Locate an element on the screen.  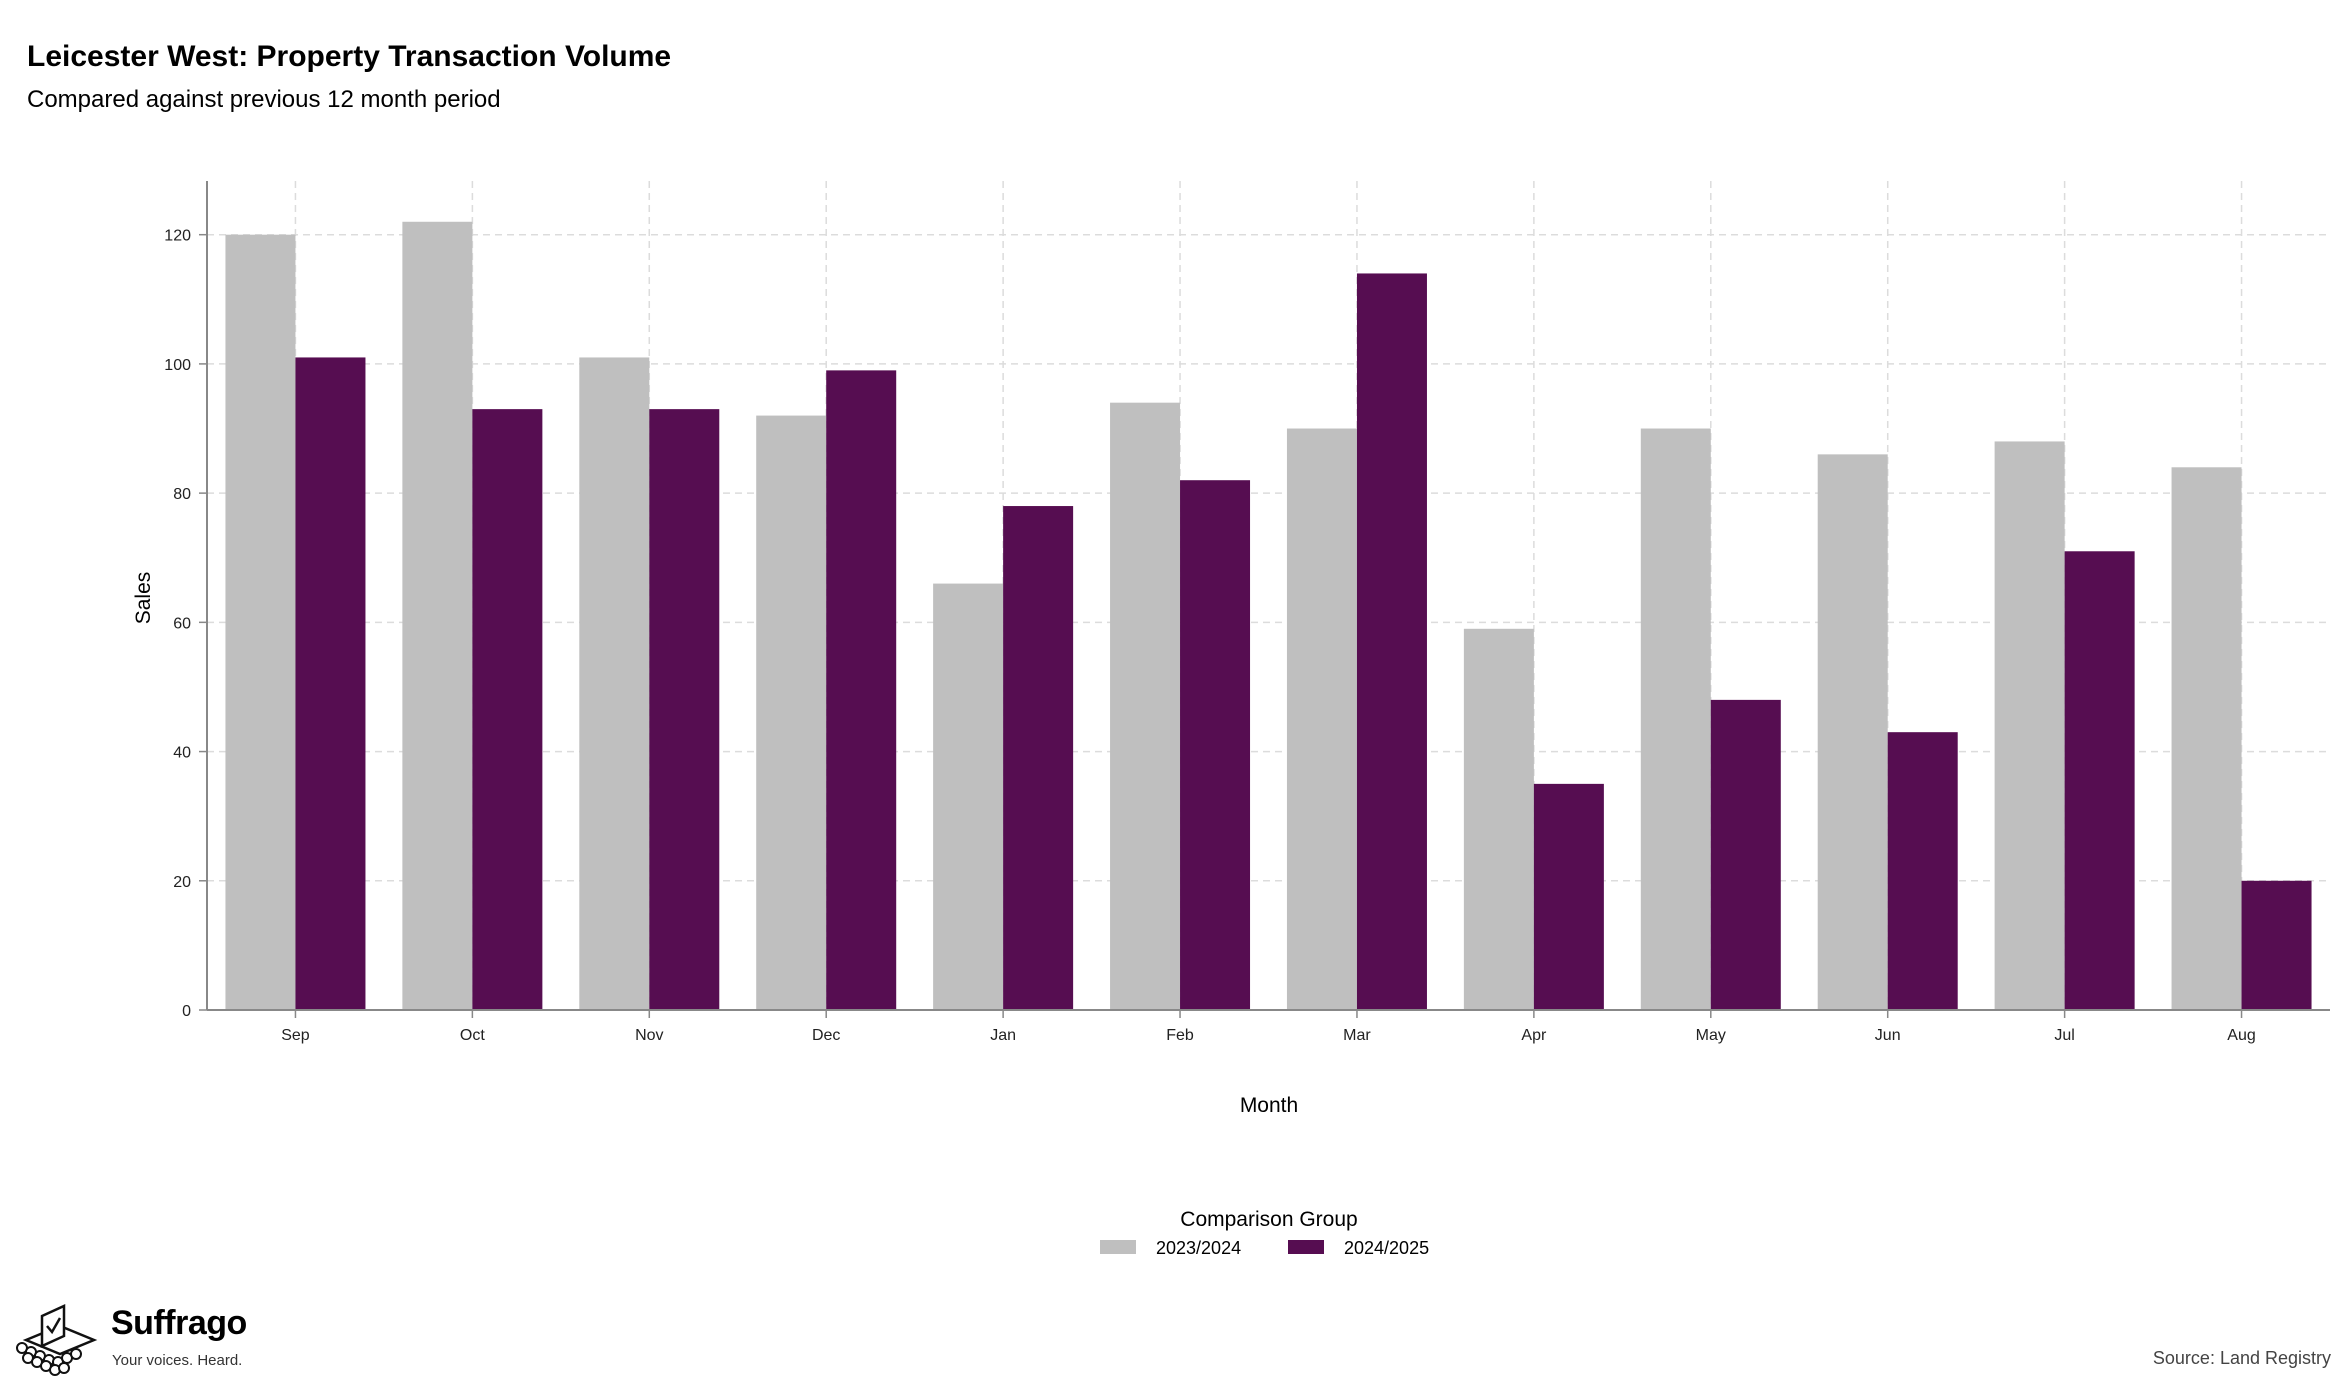
legend-items: 2023/2024 2024/2025 is located at coordinates (1264, 1248).